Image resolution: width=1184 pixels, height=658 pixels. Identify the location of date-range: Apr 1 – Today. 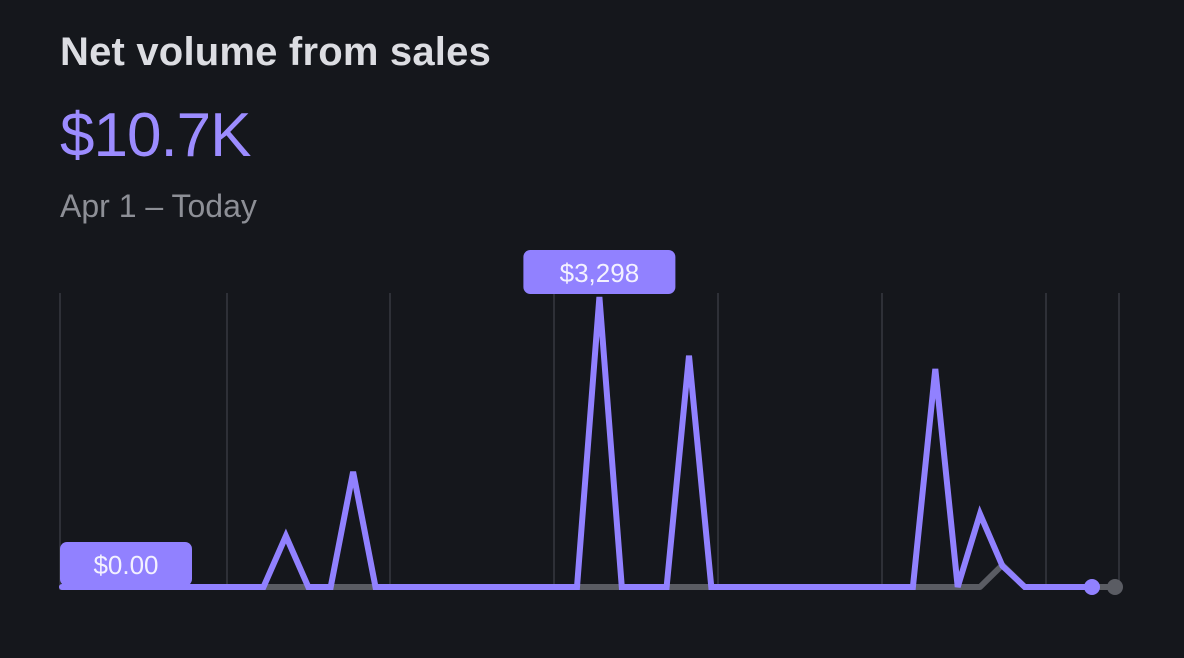
(158, 206).